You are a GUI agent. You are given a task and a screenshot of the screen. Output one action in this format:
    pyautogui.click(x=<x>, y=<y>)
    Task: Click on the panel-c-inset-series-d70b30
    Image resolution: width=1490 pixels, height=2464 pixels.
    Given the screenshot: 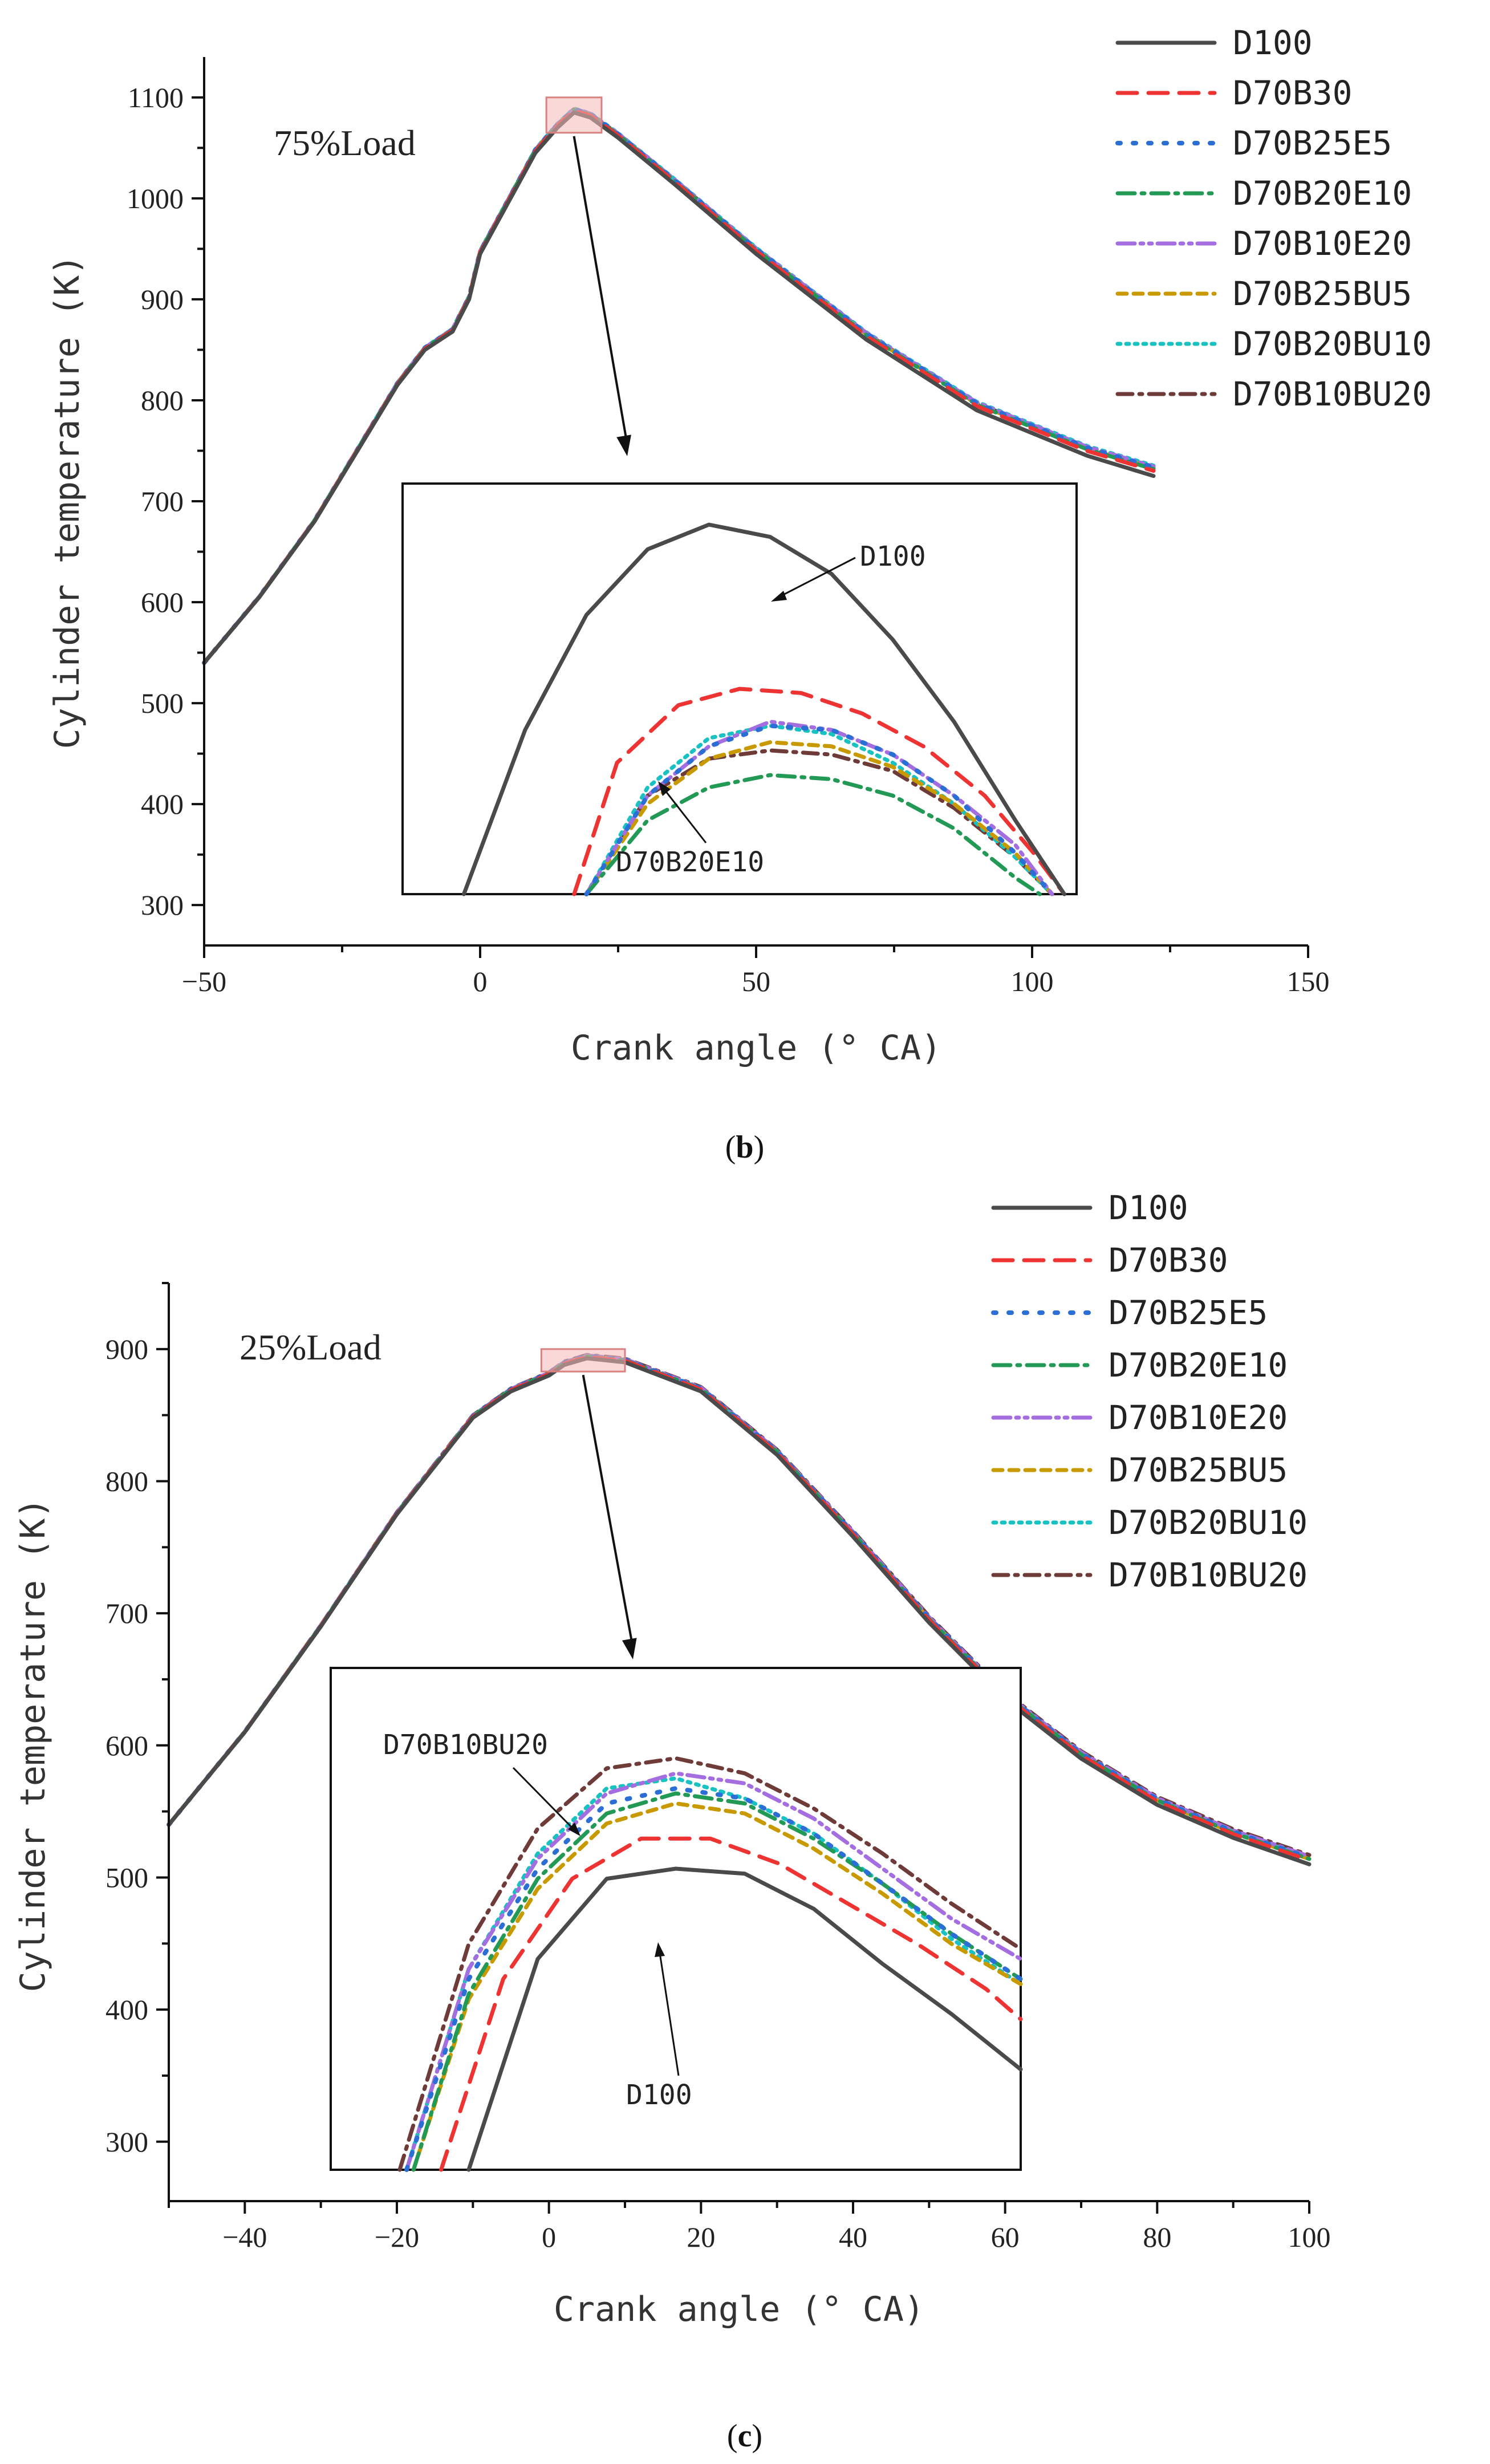 What is the action you would take?
    pyautogui.click(x=731, y=2004)
    